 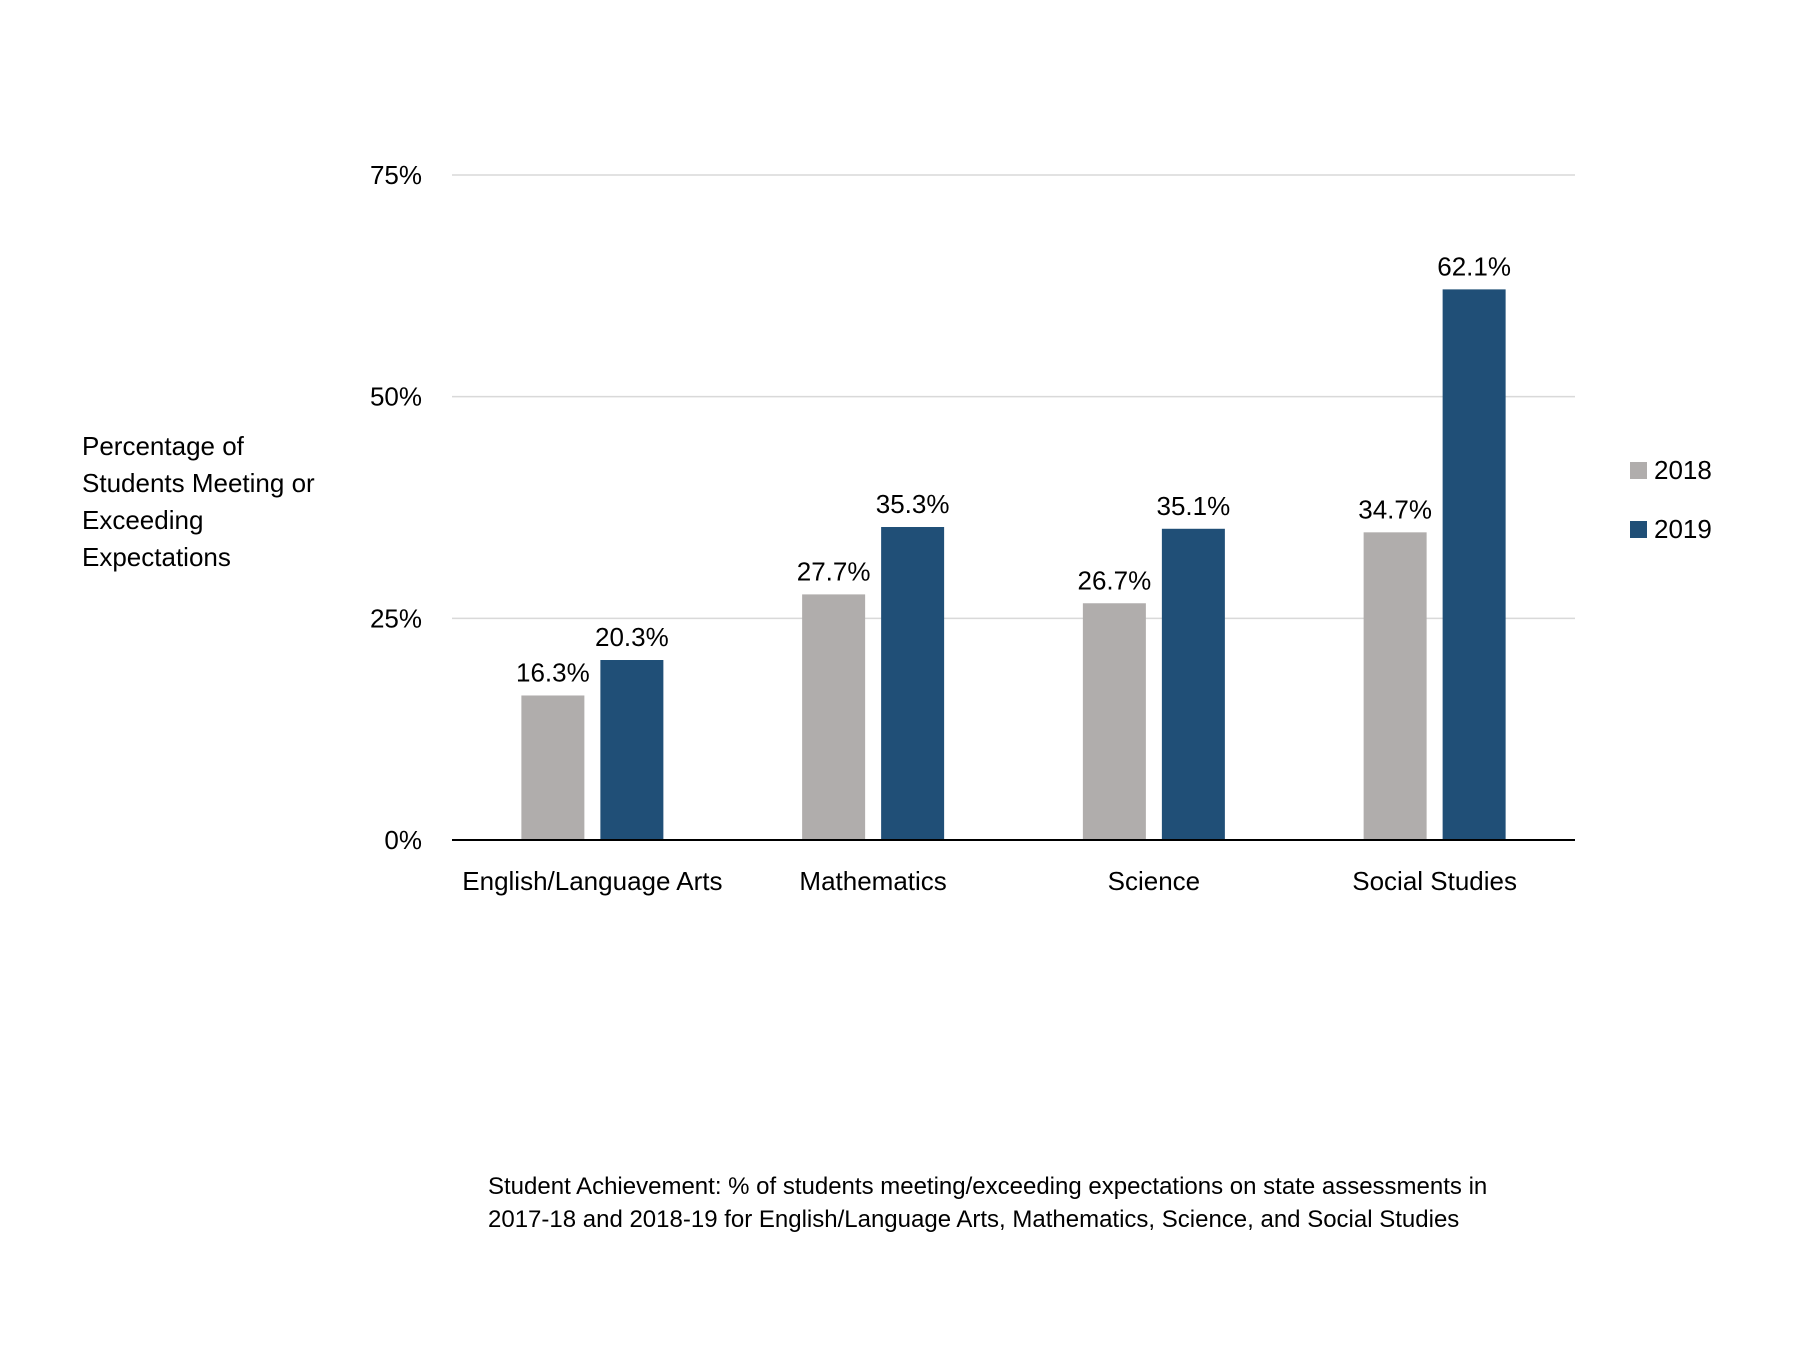 I want to click on legend-label-2018: 2018, so click(x=1683, y=469).